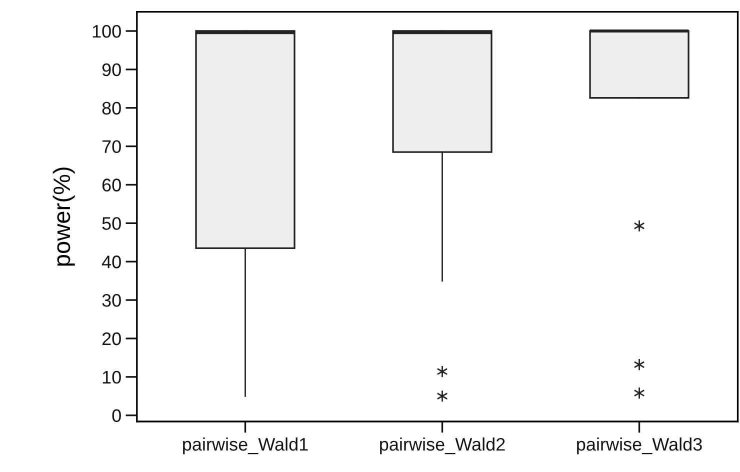 This screenshot has width=740, height=472. Describe the element at coordinates (106, 31) in the screenshot. I see `y-tick-label: 100` at that location.